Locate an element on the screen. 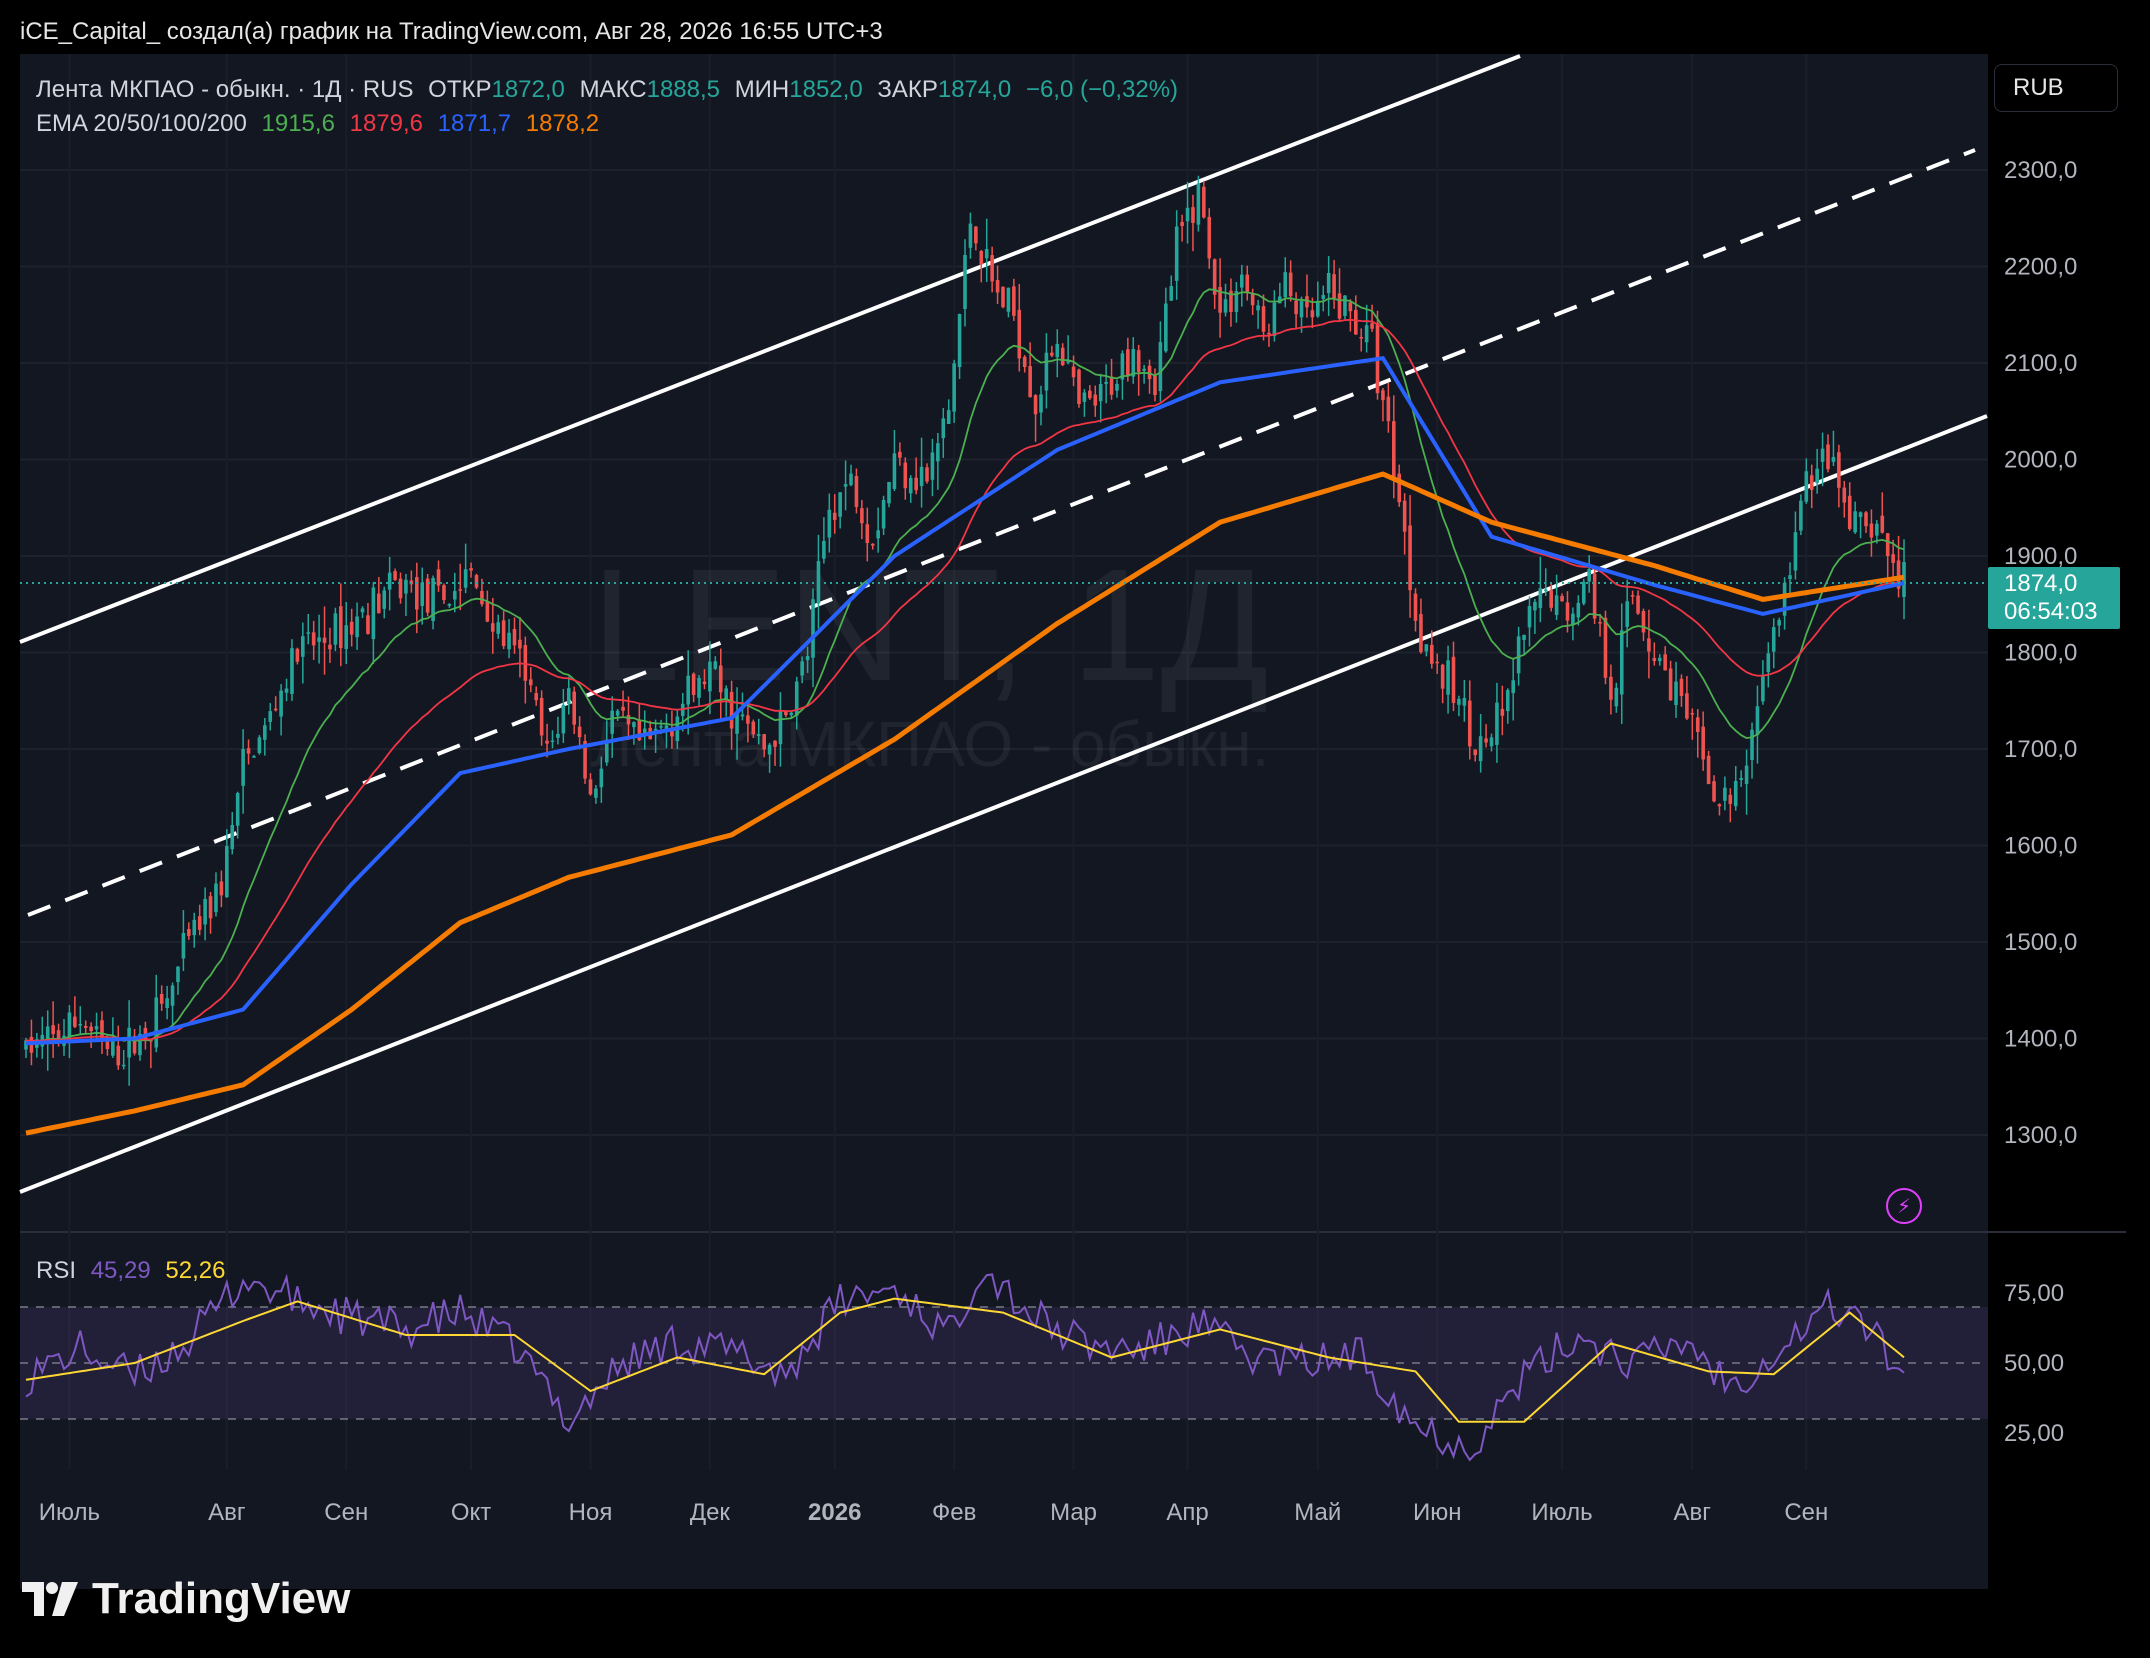 This screenshot has height=1658, width=2150. currency-button: RUB is located at coordinates (2056, 88).